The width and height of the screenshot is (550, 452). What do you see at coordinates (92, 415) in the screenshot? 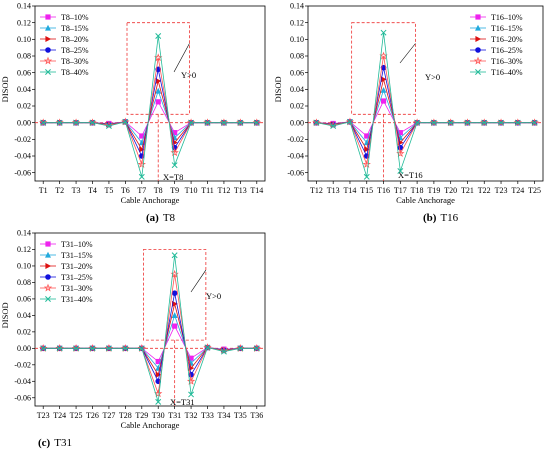
I see `x-tick-label: T26` at bounding box center [92, 415].